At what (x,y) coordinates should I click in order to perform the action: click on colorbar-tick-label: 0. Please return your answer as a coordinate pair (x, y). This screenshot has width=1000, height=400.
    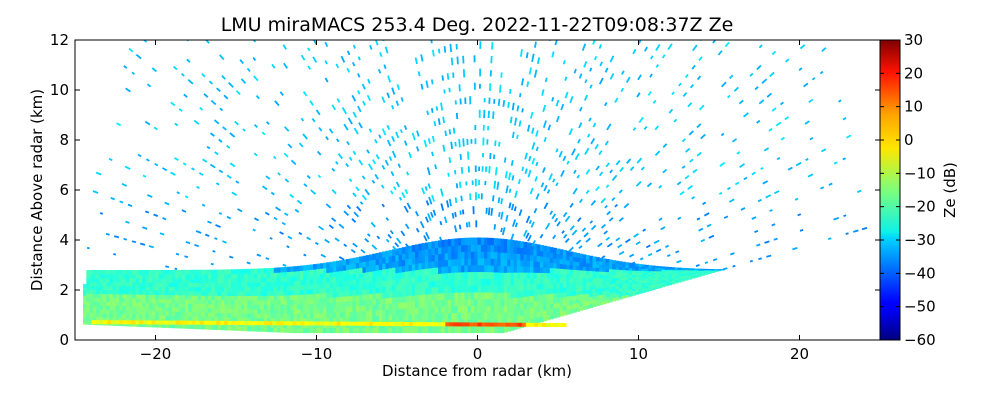
    Looking at the image, I should click on (909, 140).